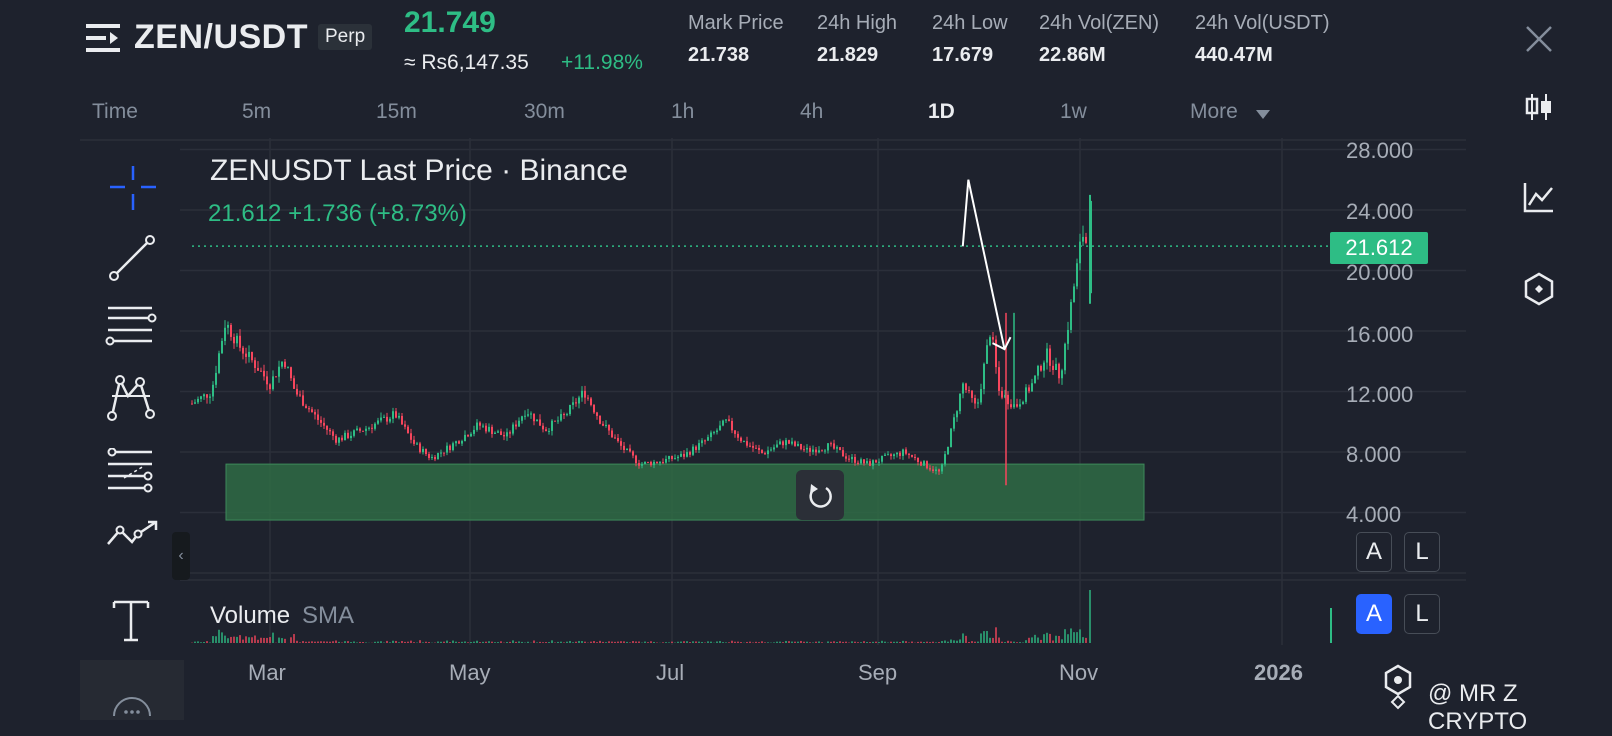 This screenshot has width=1612, height=736. Describe the element at coordinates (682, 112) in the screenshot. I see `tab-1h: 1h` at that location.